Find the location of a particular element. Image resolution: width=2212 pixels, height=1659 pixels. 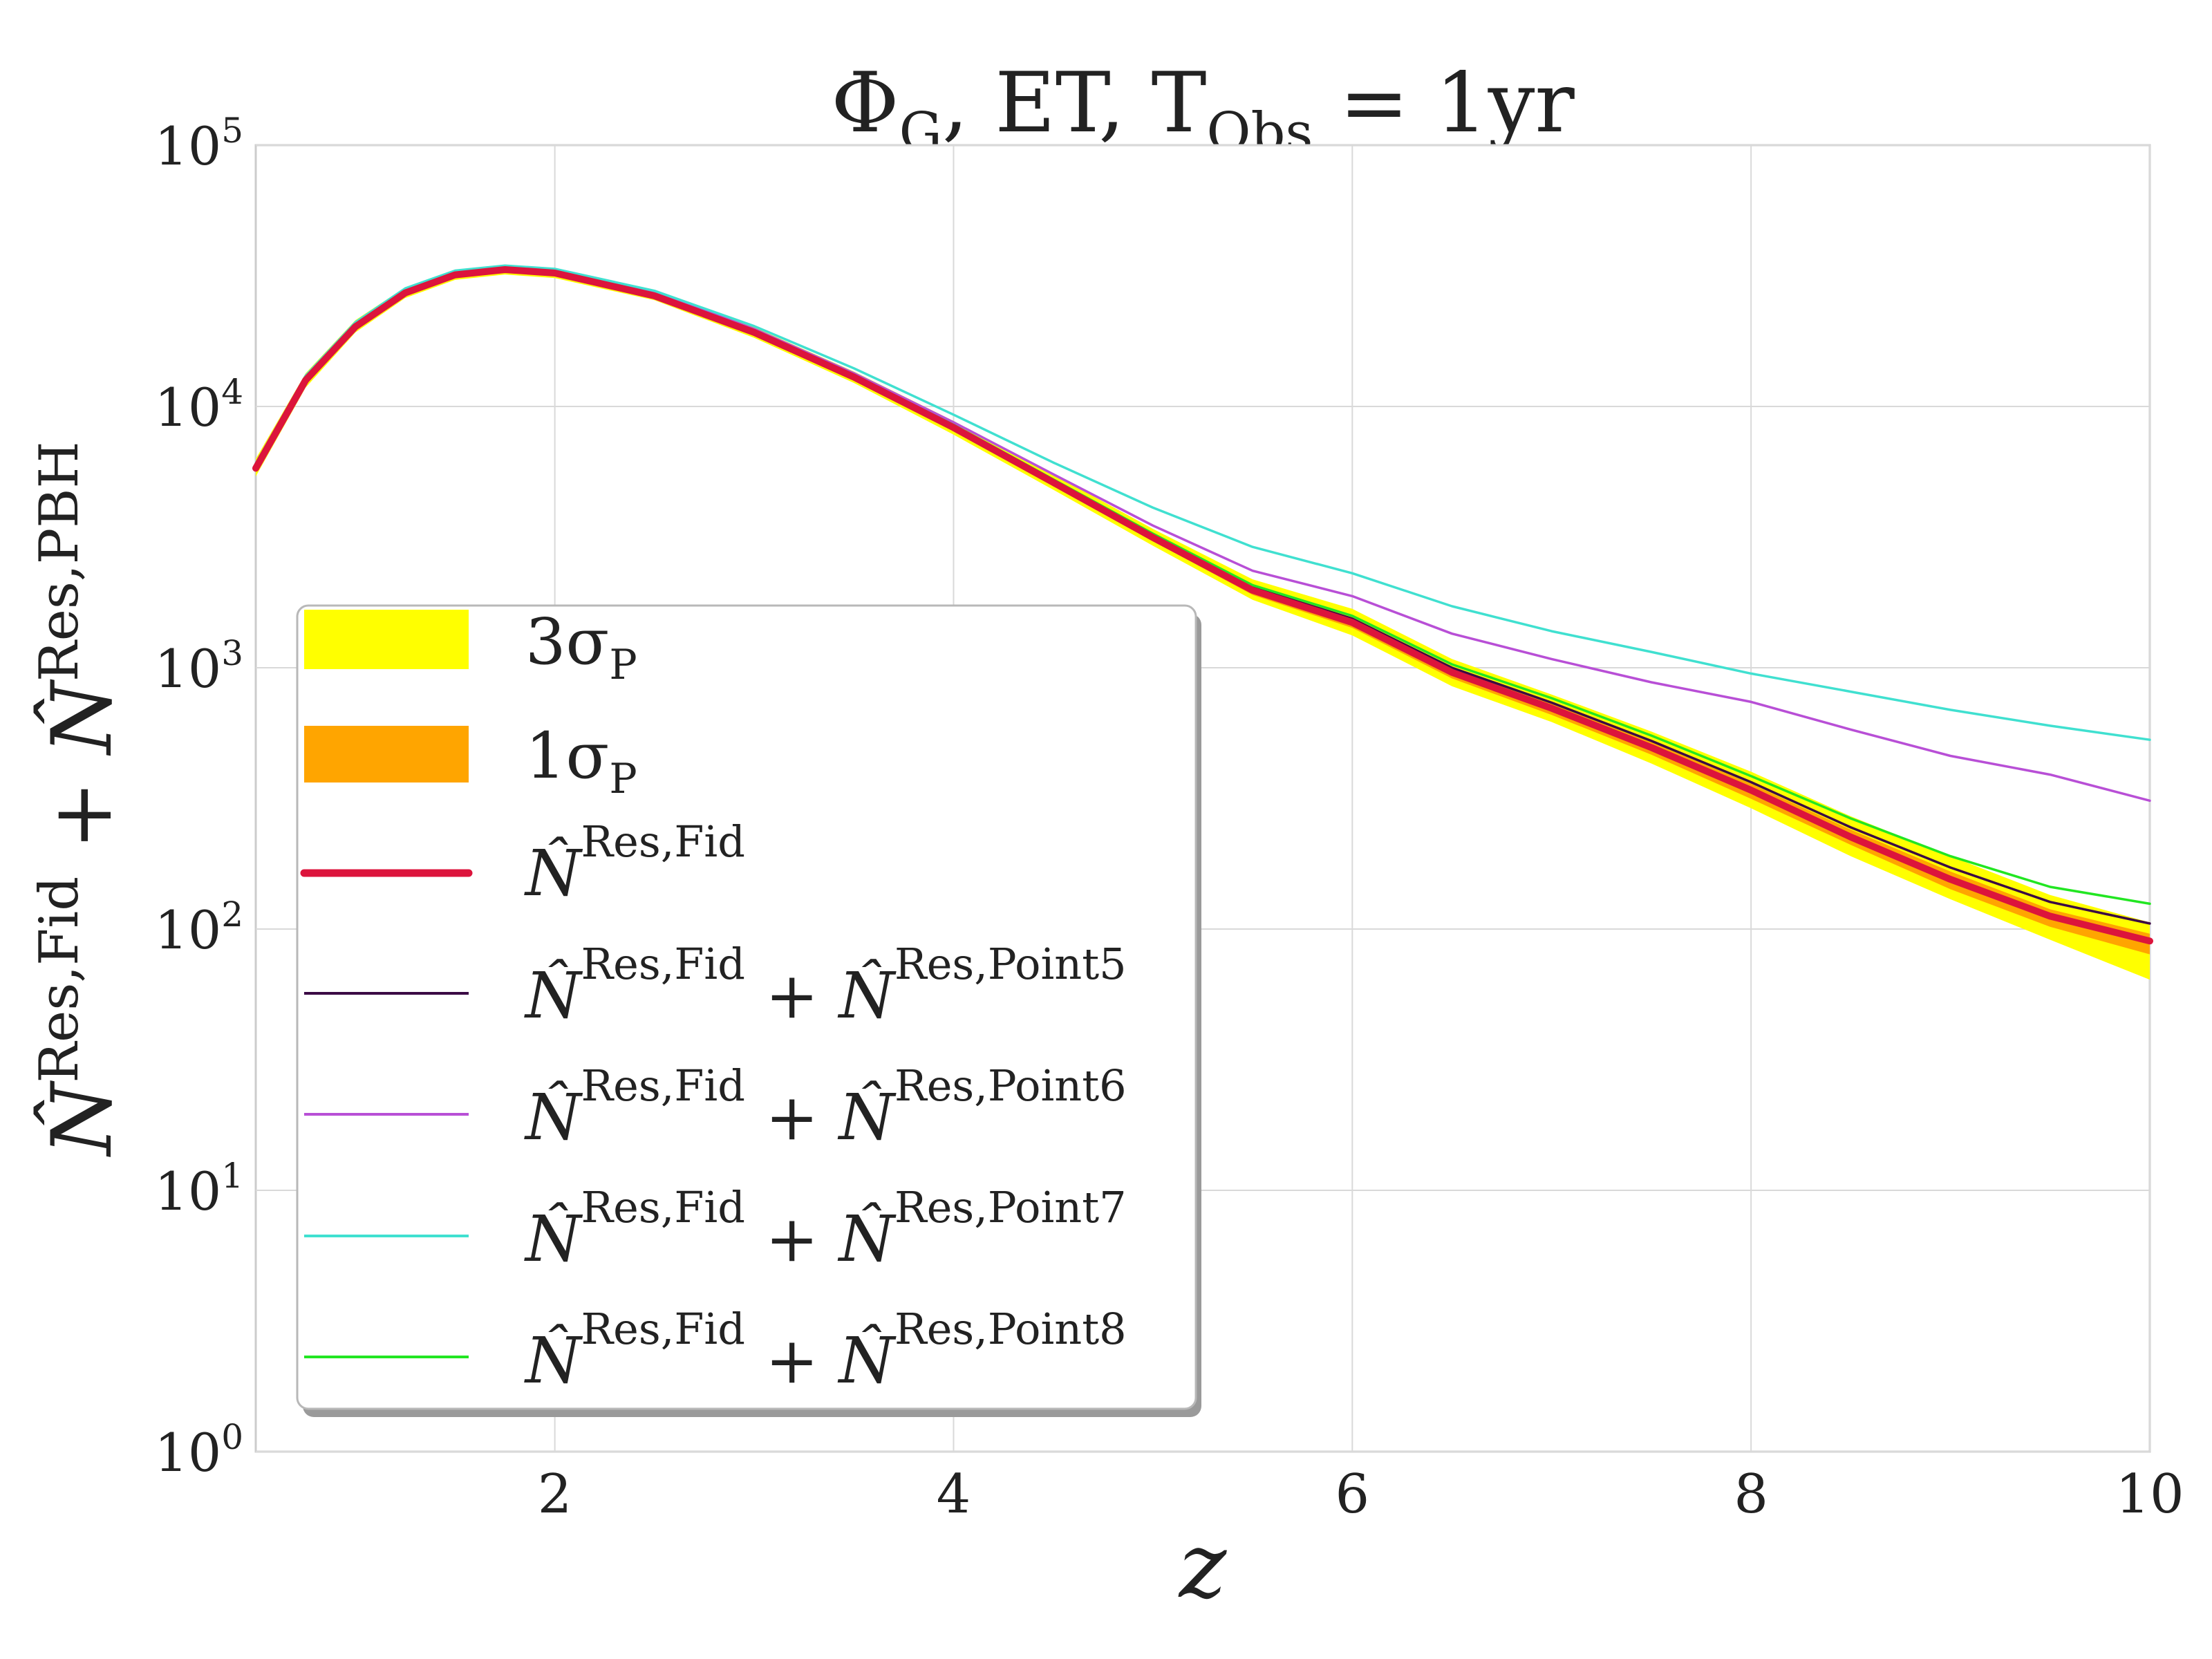

y-tick-label: 10⁴ is located at coordinates (198, 405).